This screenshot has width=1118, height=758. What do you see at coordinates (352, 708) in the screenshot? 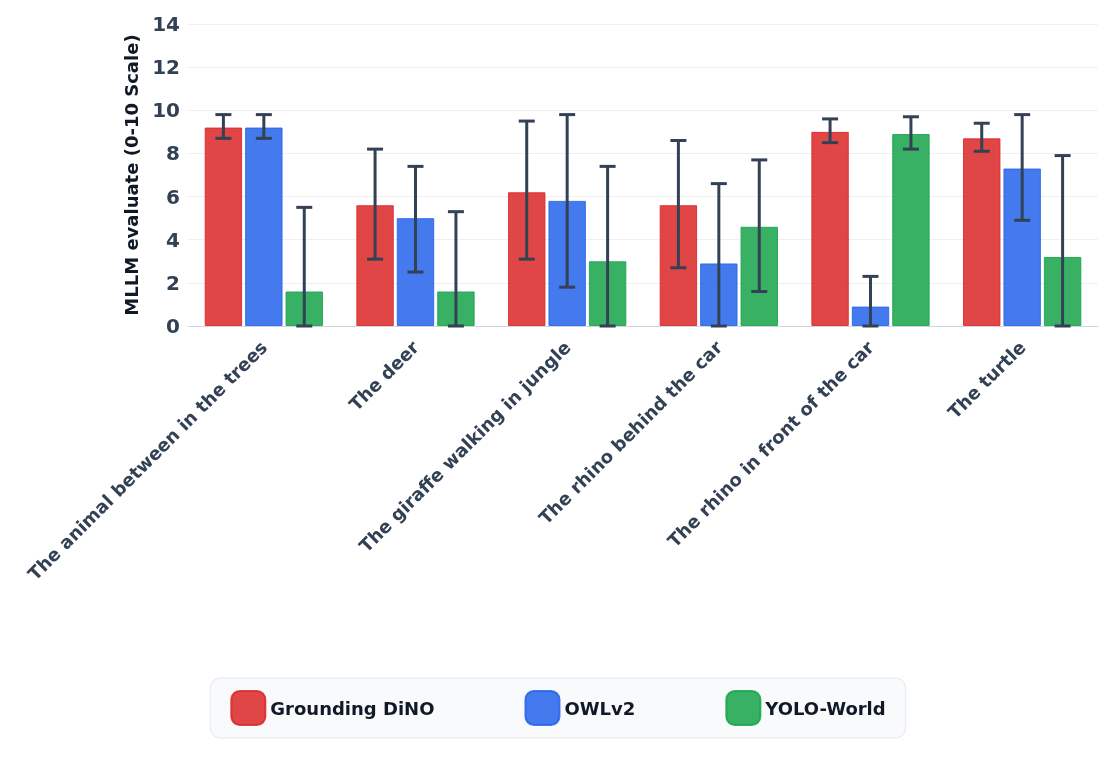
I see `legend-label: Grounding DiNO` at bounding box center [352, 708].